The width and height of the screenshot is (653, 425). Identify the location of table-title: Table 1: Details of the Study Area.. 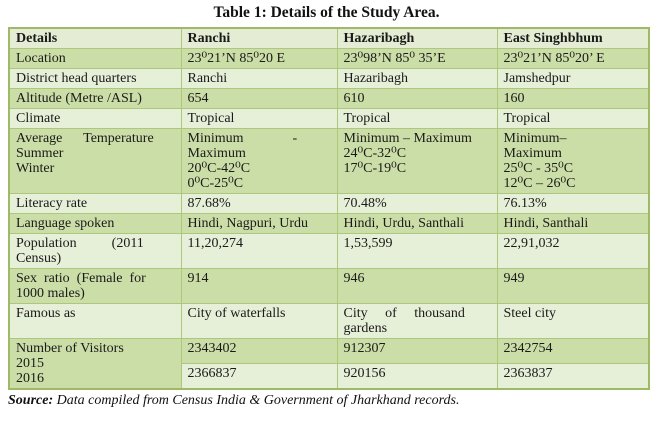
(326, 12).